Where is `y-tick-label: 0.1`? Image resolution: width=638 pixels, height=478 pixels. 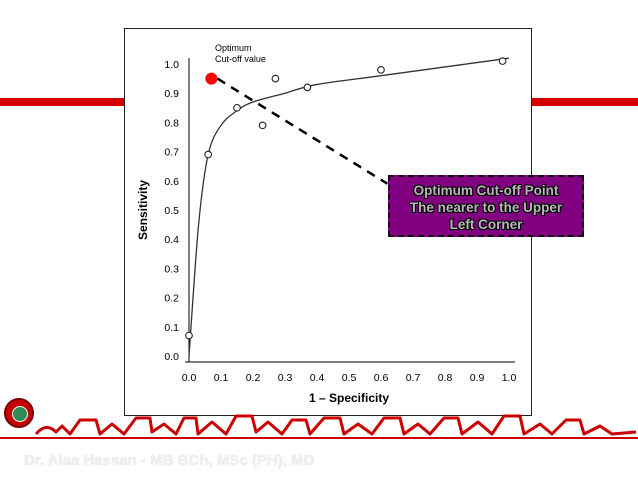
y-tick-label: 0.1 is located at coordinates (171, 328).